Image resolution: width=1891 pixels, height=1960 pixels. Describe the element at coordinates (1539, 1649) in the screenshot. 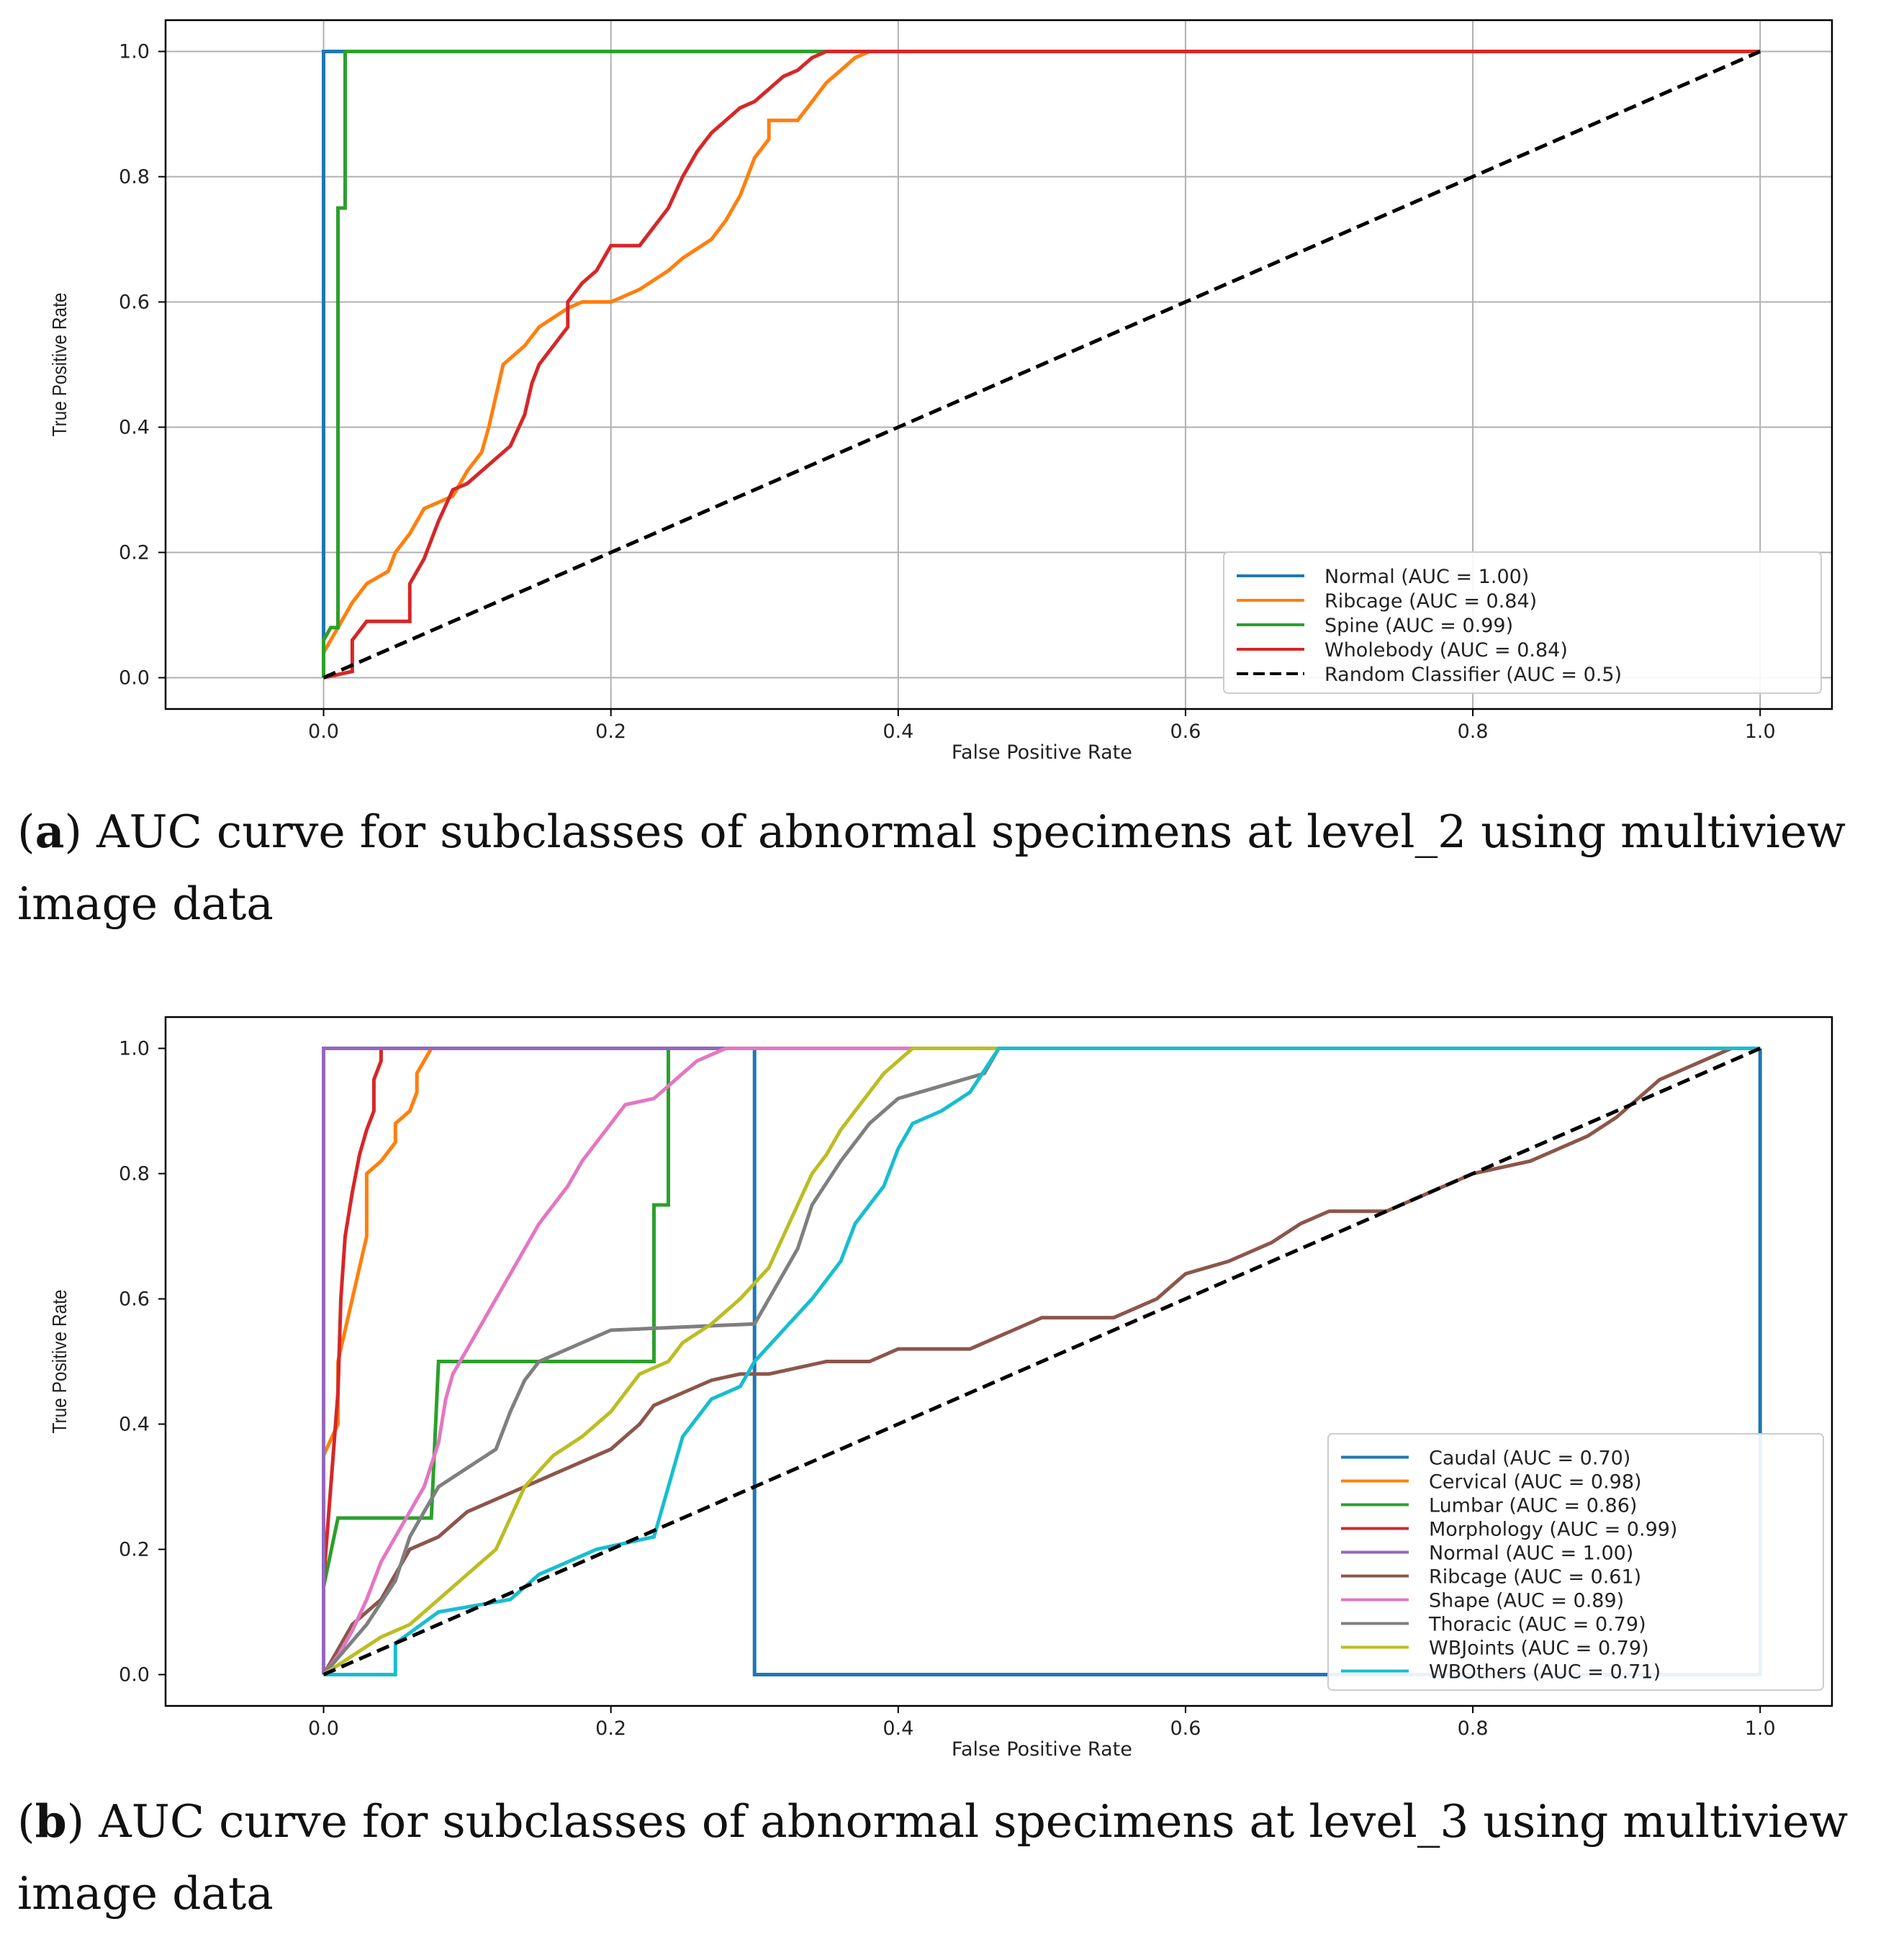

I see `legend-entry-8: WBJoints (AUC = 0.79)` at that location.